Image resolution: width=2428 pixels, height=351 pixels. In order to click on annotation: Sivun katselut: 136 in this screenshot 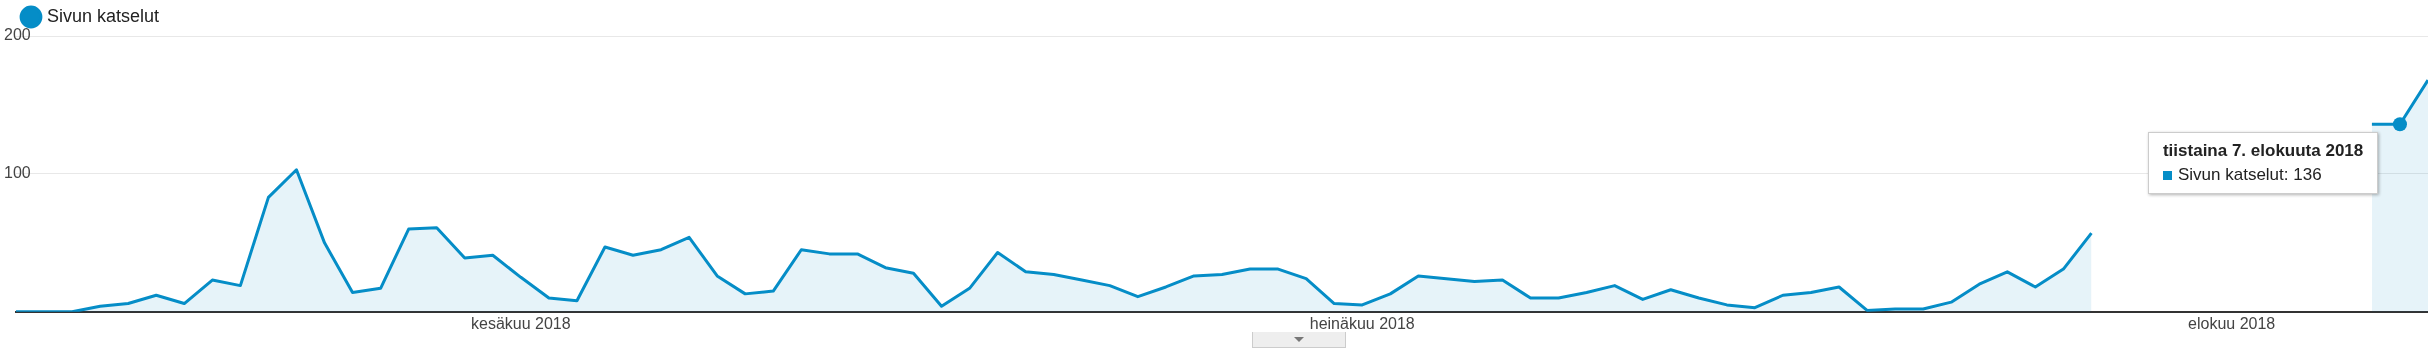, I will do `click(2249, 175)`.